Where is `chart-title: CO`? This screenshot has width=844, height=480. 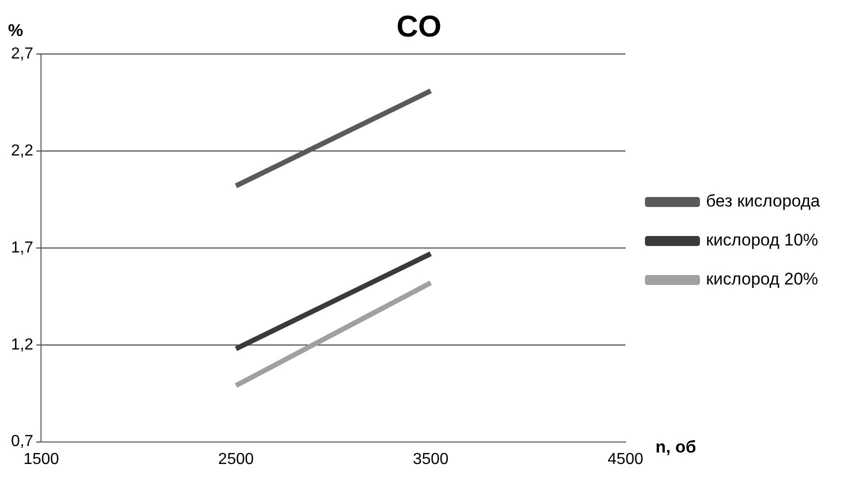 chart-title: CO is located at coordinates (419, 27).